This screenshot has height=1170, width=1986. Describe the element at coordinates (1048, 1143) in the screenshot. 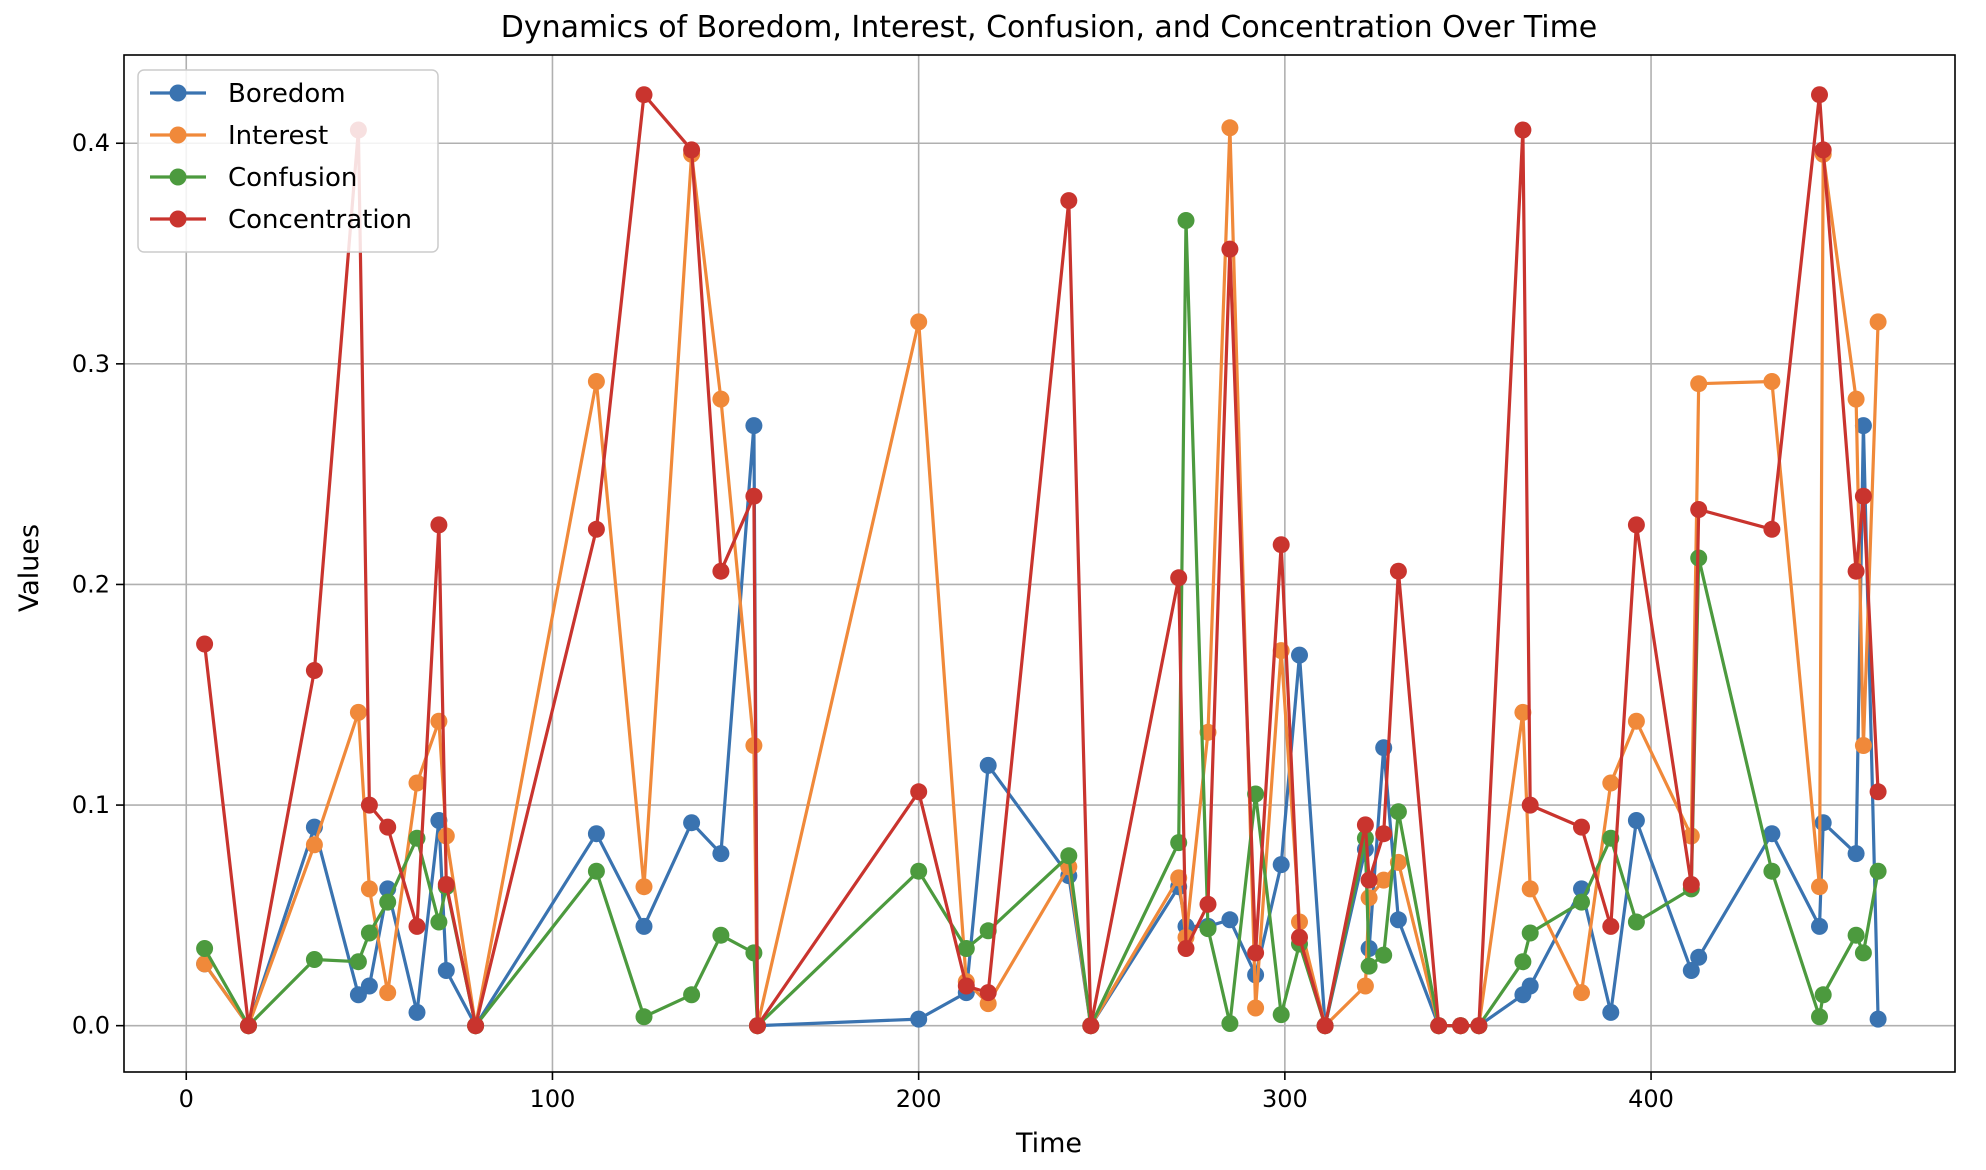

I see `x-axis-label: Time` at that location.